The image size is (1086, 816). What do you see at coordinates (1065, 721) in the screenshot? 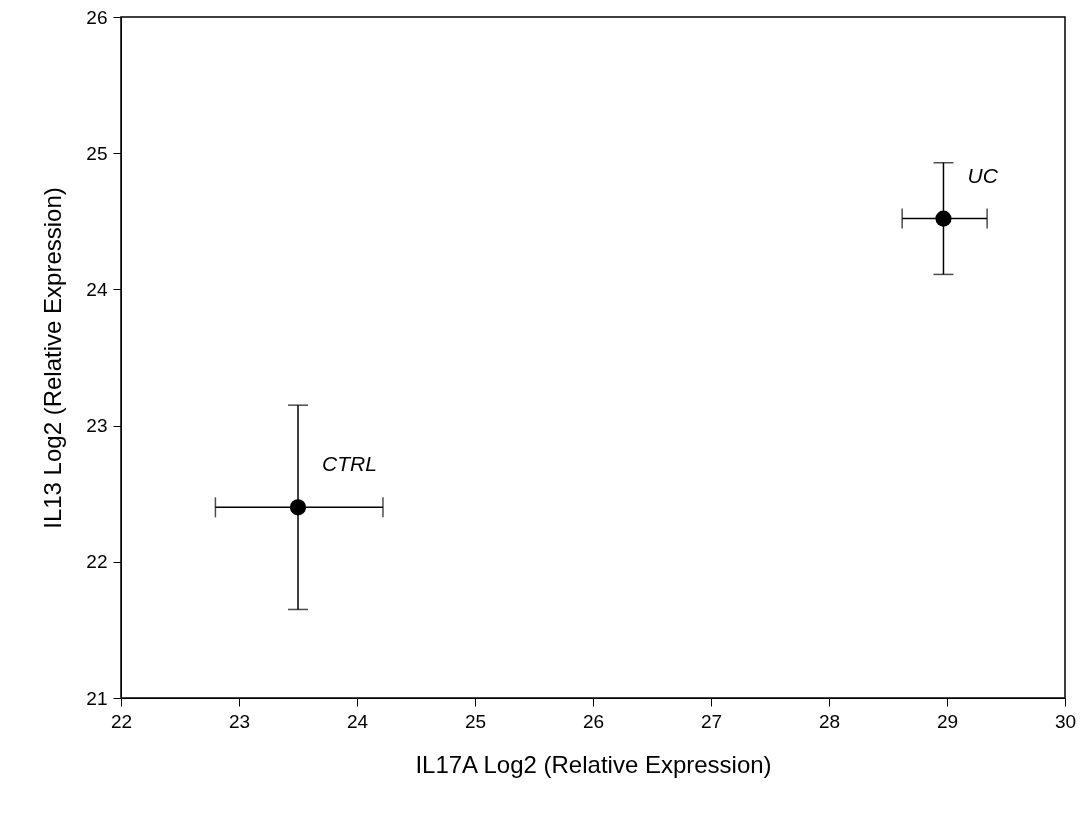
I see `x-tick-label: 30` at bounding box center [1065, 721].